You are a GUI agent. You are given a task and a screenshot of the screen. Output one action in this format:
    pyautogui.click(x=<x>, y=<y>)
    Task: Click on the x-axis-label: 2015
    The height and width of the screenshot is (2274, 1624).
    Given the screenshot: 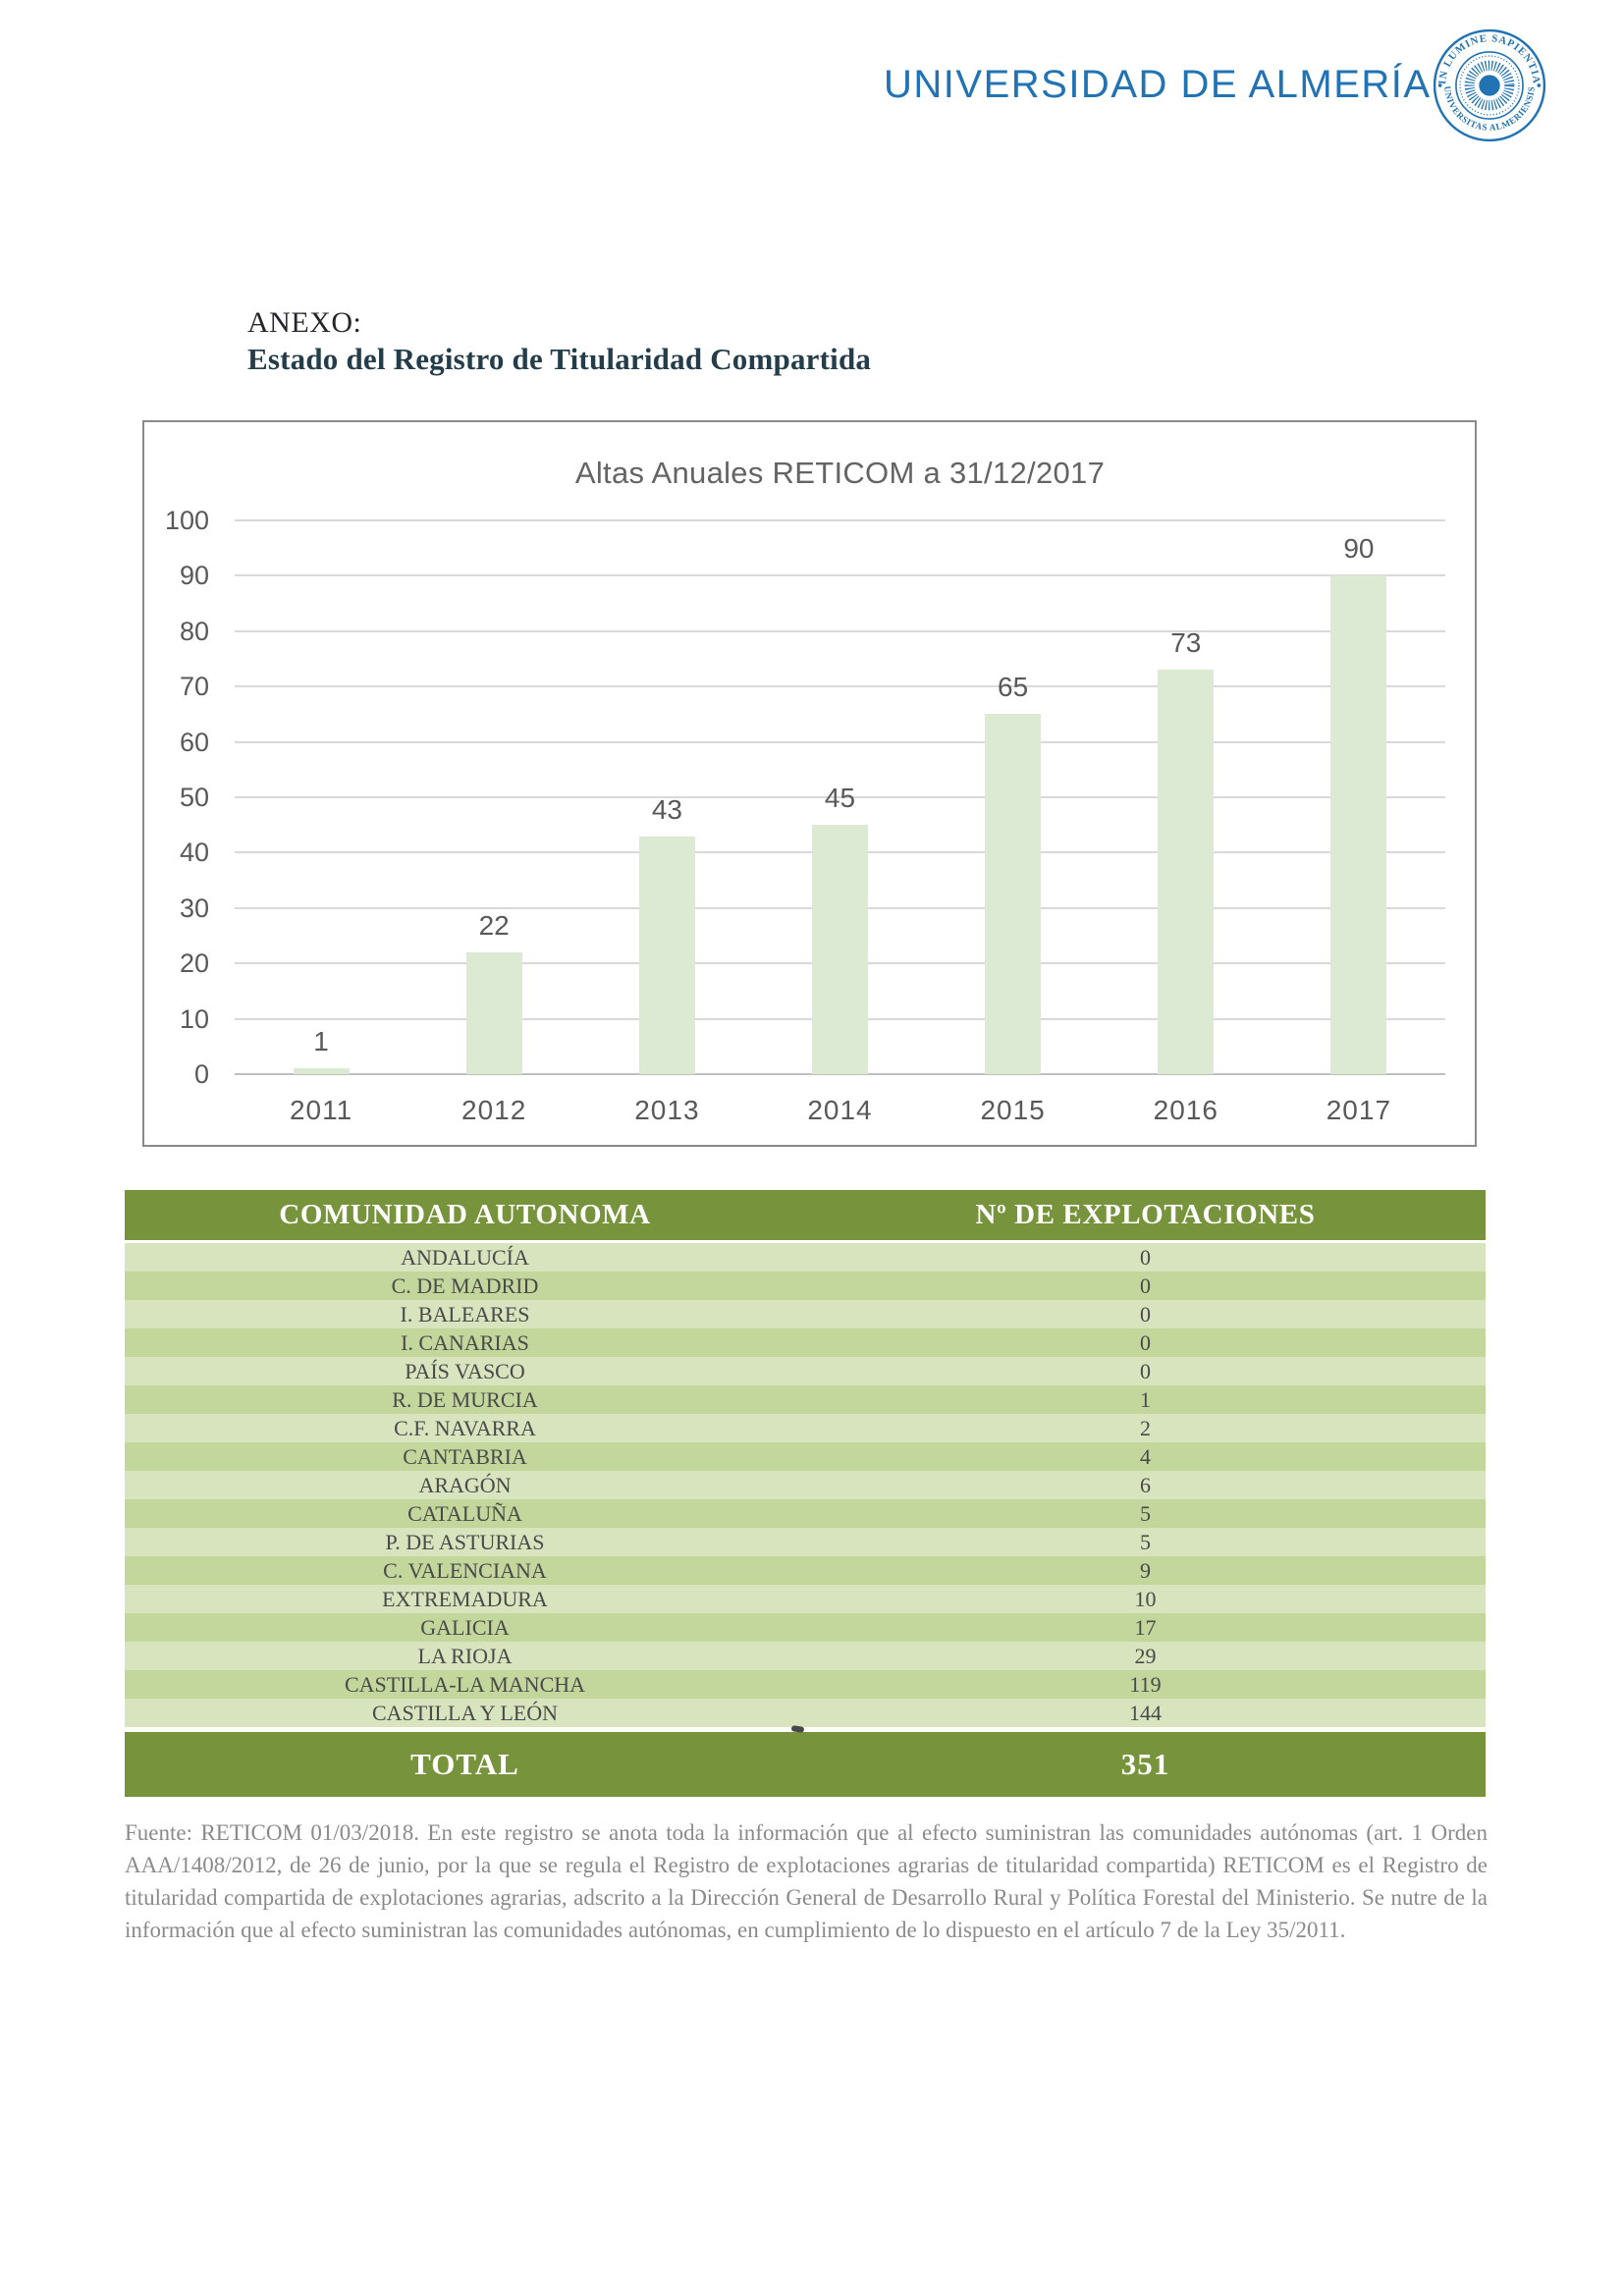 What is the action you would take?
    pyautogui.click(x=1013, y=1110)
    